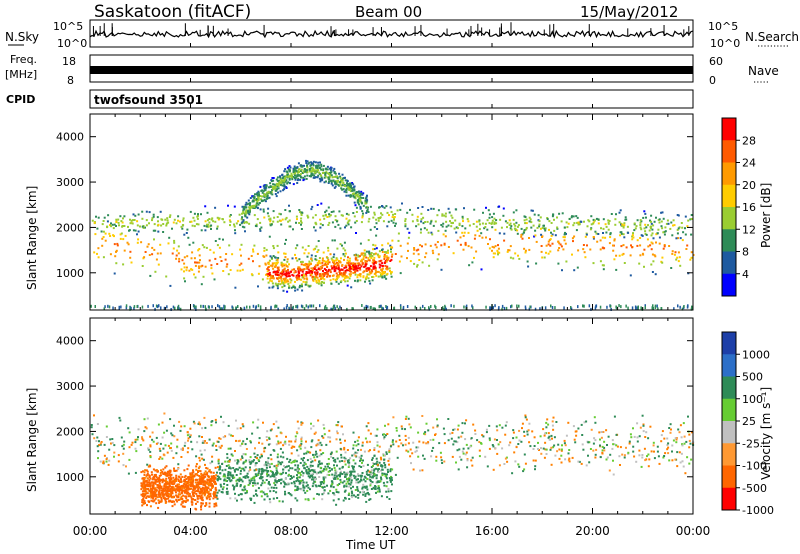 Image resolution: width=800 pixels, height=554 pixels. What do you see at coordinates (23, 59) in the screenshot?
I see `freq-label: Freq.` at bounding box center [23, 59].